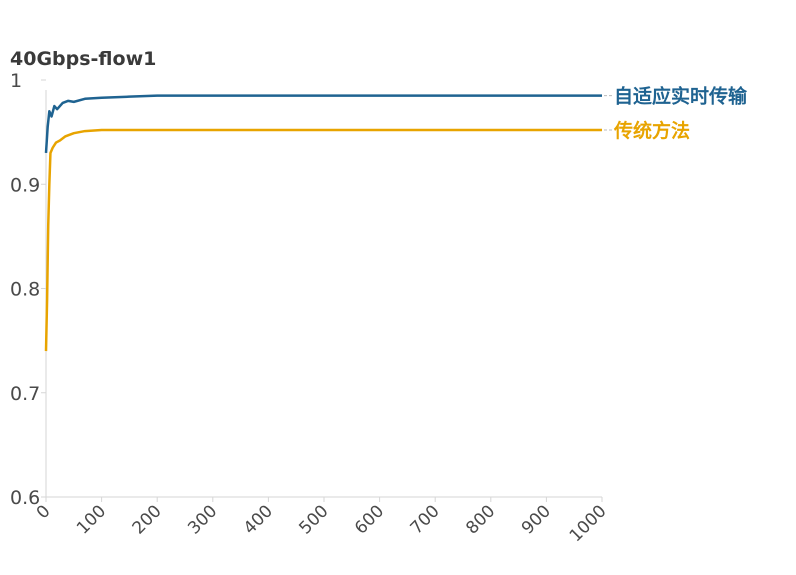 The height and width of the screenshot is (575, 796). I want to click on legend-label: 自适应实时传输, so click(681, 96).